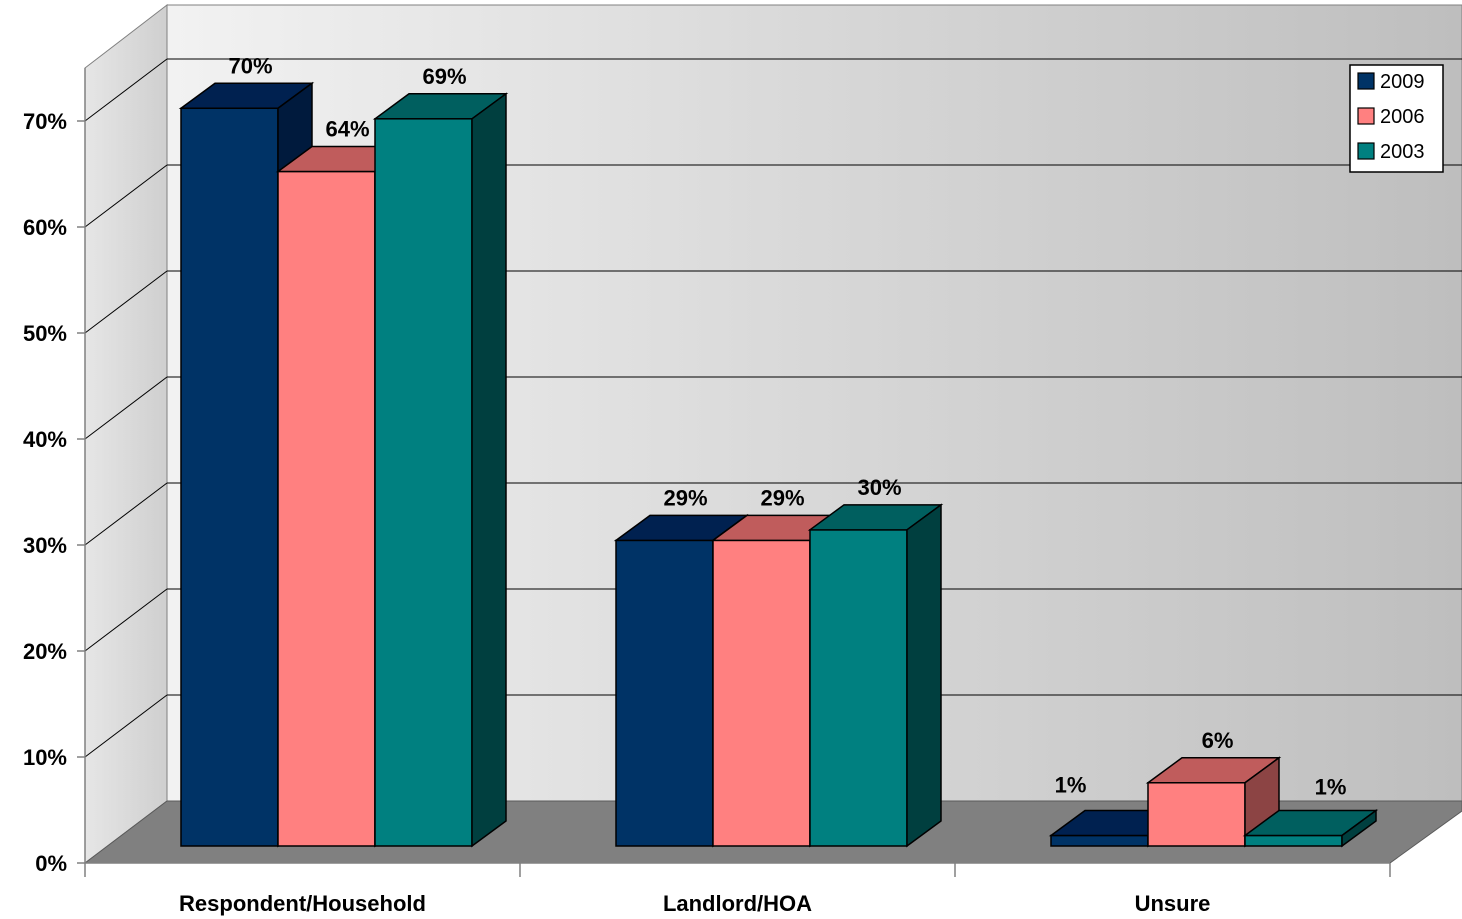 The image size is (1462, 919). Describe the element at coordinates (45, 545) in the screenshot. I see `value-tick-label: 30%` at that location.